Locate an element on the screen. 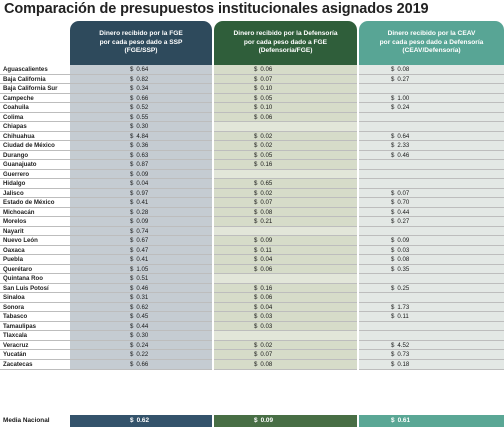 This screenshot has width=504, height=428. cell-defensoria-fge: $0.10 is located at coordinates (285, 89).